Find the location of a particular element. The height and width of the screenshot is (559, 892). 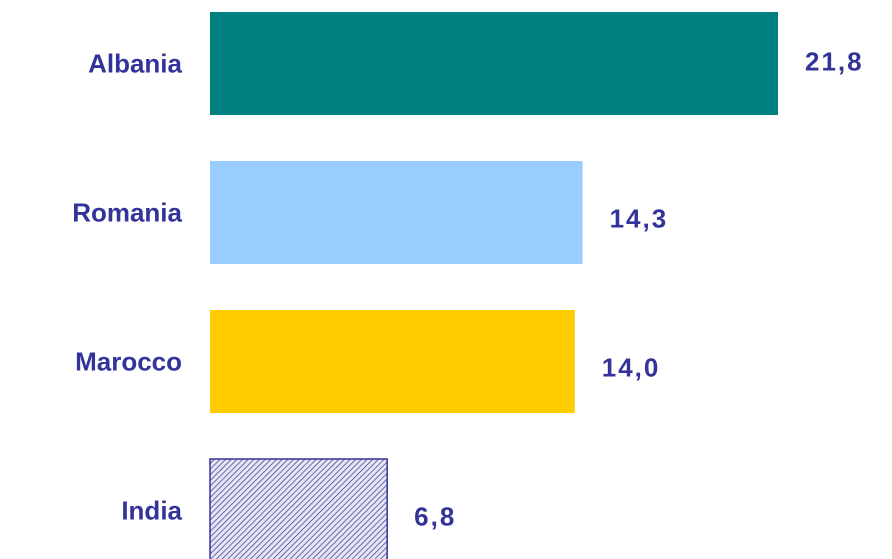

value-label: 21,8 is located at coordinates (834, 61).